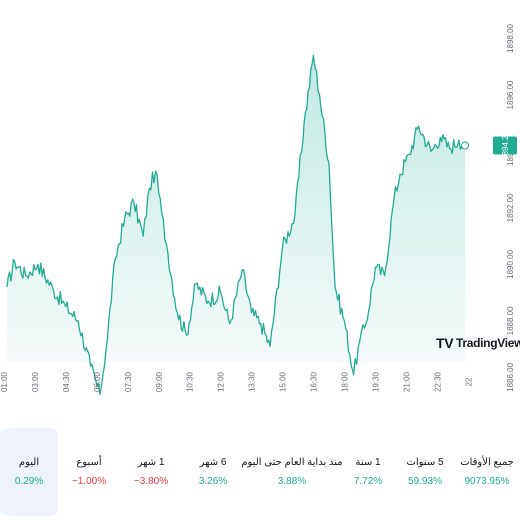 This screenshot has width=520, height=520. What do you see at coordinates (510, 263) in the screenshot?
I see `y-tick-label: 1890.00` at bounding box center [510, 263].